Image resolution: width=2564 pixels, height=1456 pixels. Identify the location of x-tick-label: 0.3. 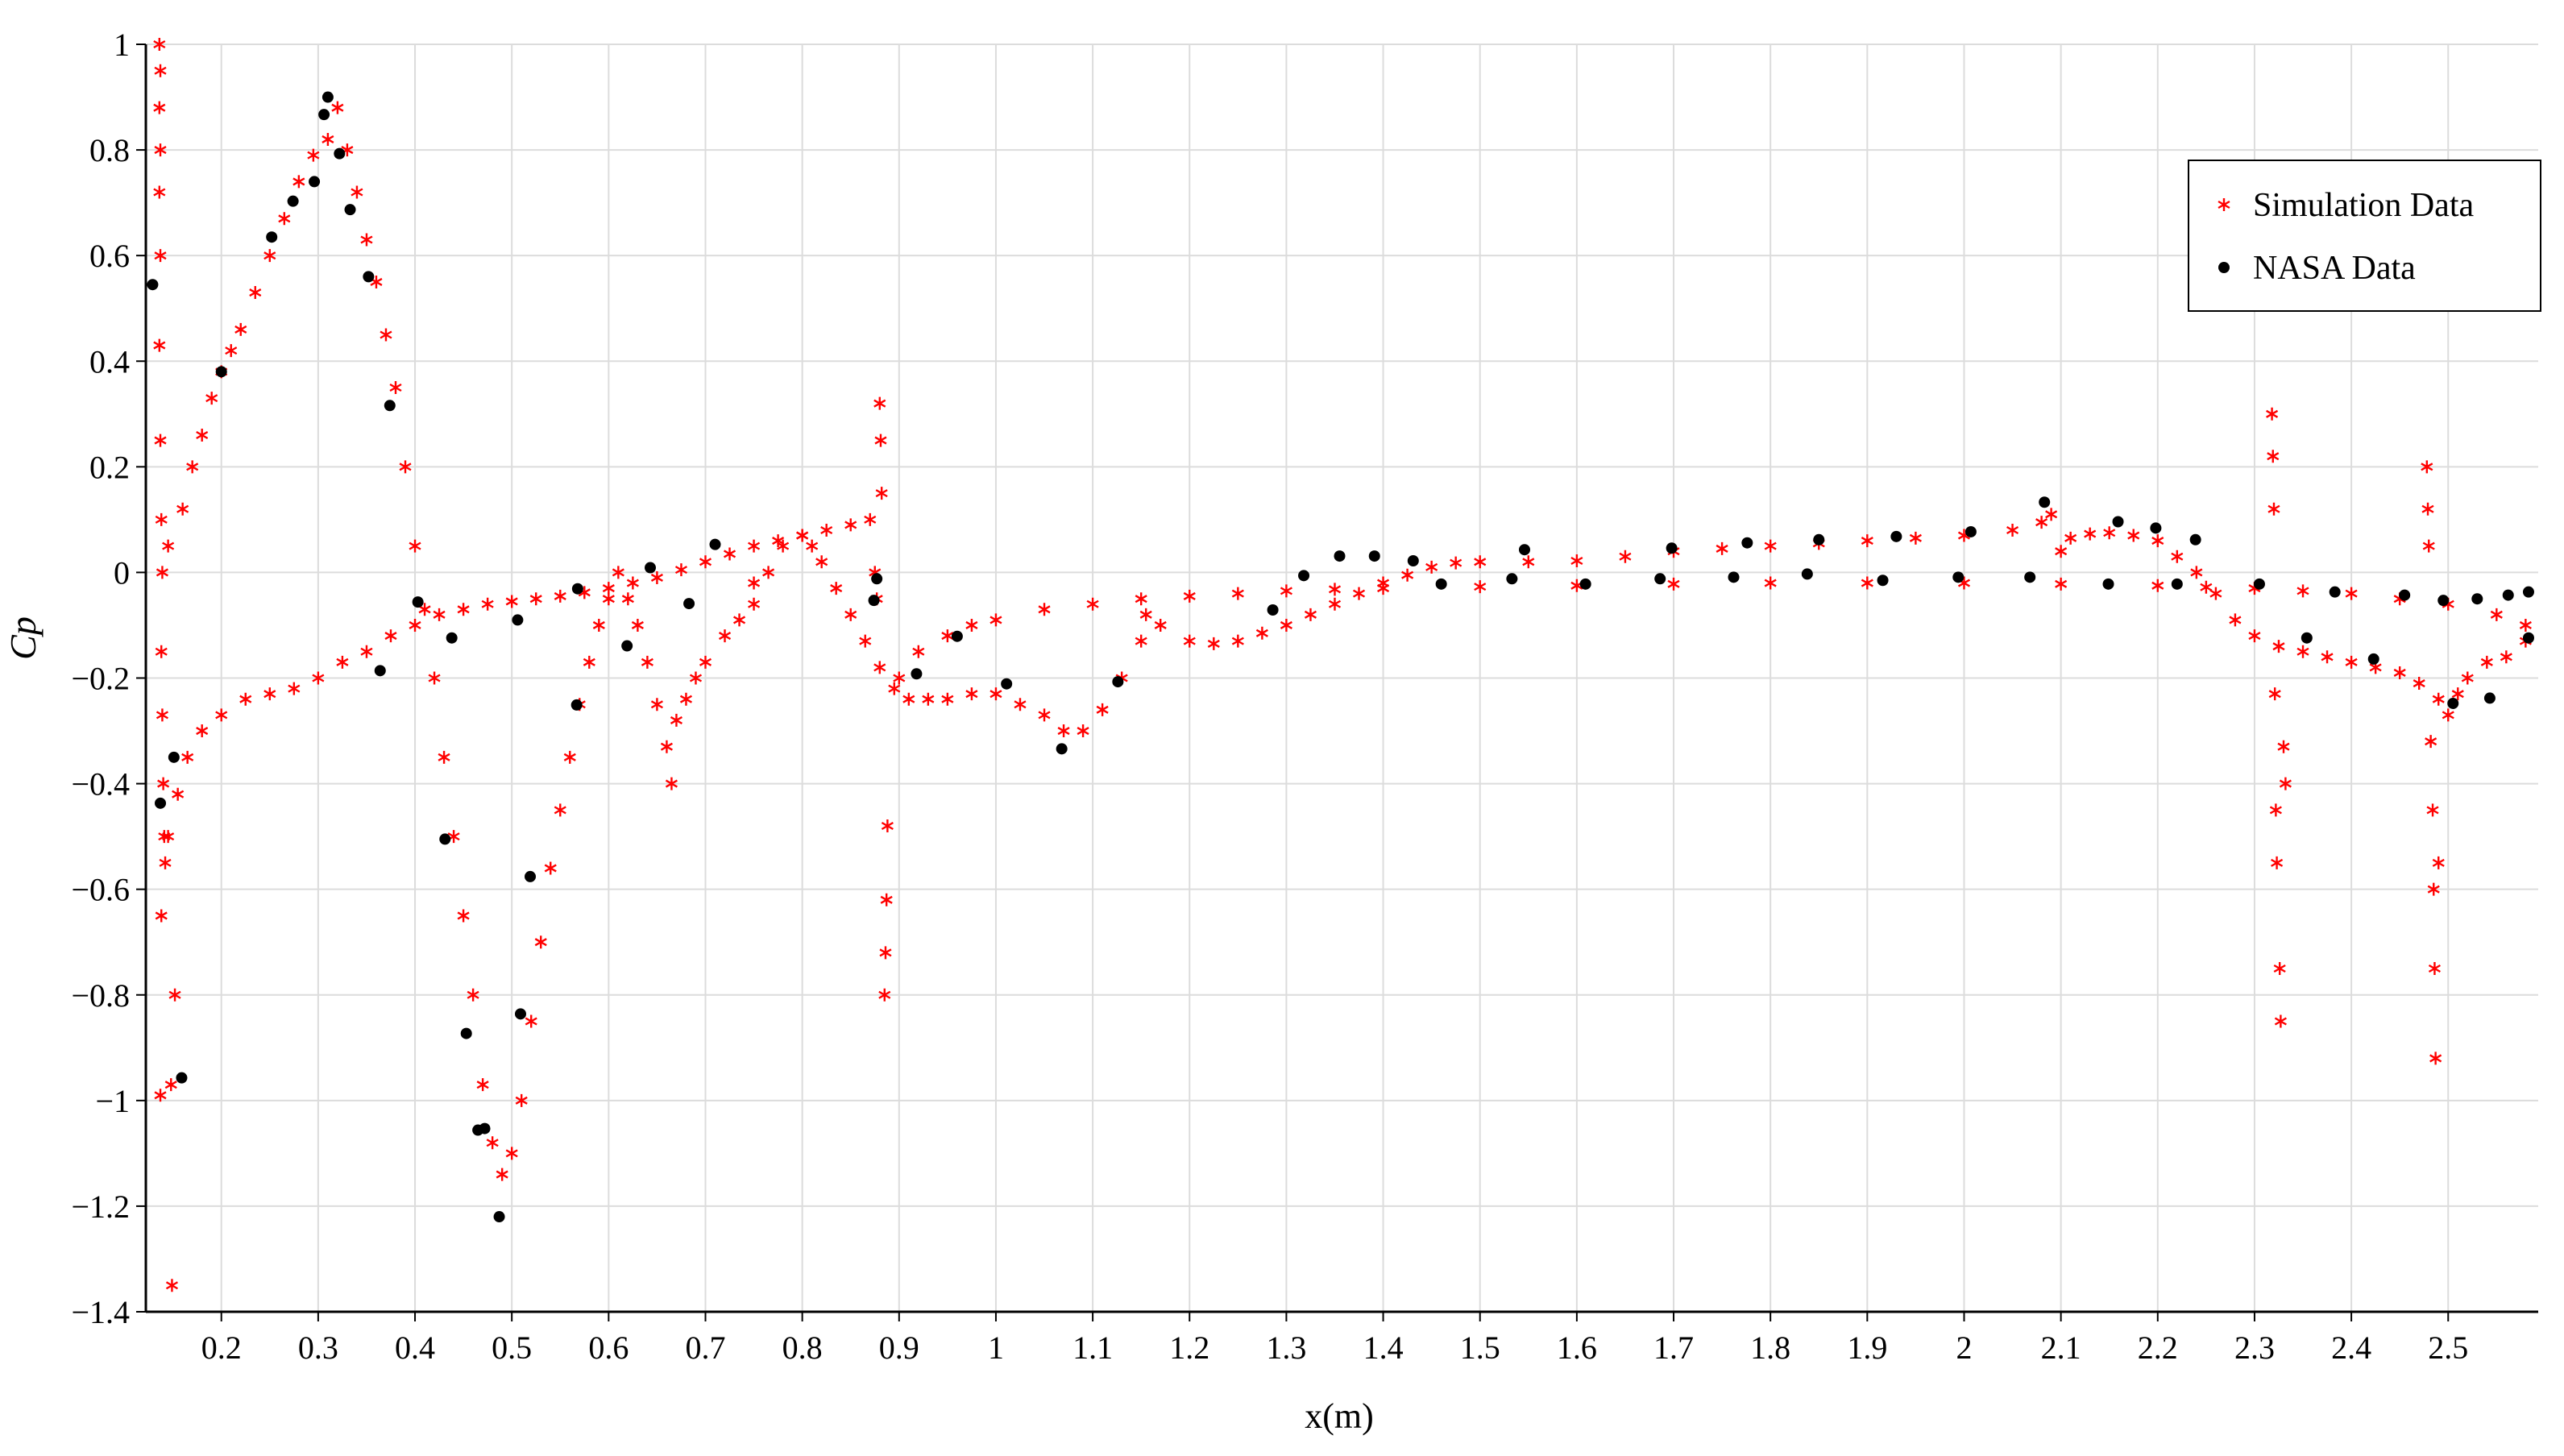
(318, 1347).